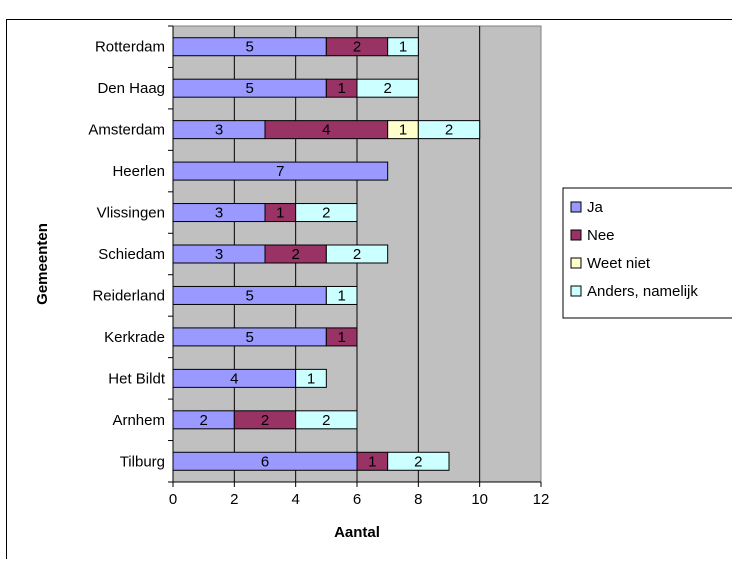 This screenshot has height=565, width=732. Describe the element at coordinates (173, 499) in the screenshot. I see `x-tick-label: 0` at that location.